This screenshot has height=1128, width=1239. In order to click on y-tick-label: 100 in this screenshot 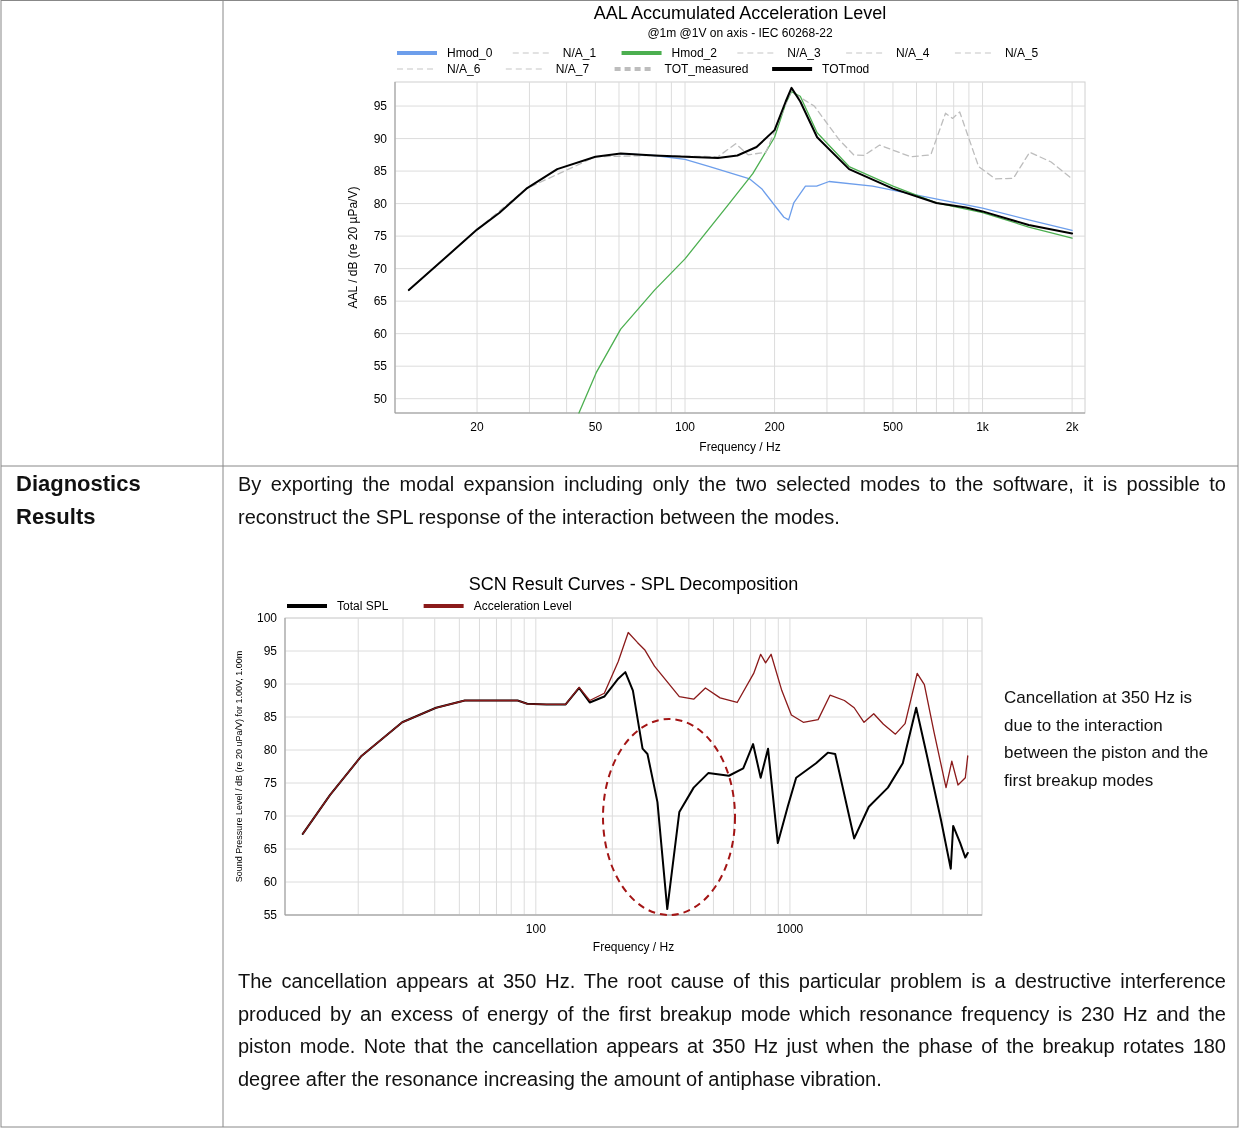, I will do `click(267, 618)`.